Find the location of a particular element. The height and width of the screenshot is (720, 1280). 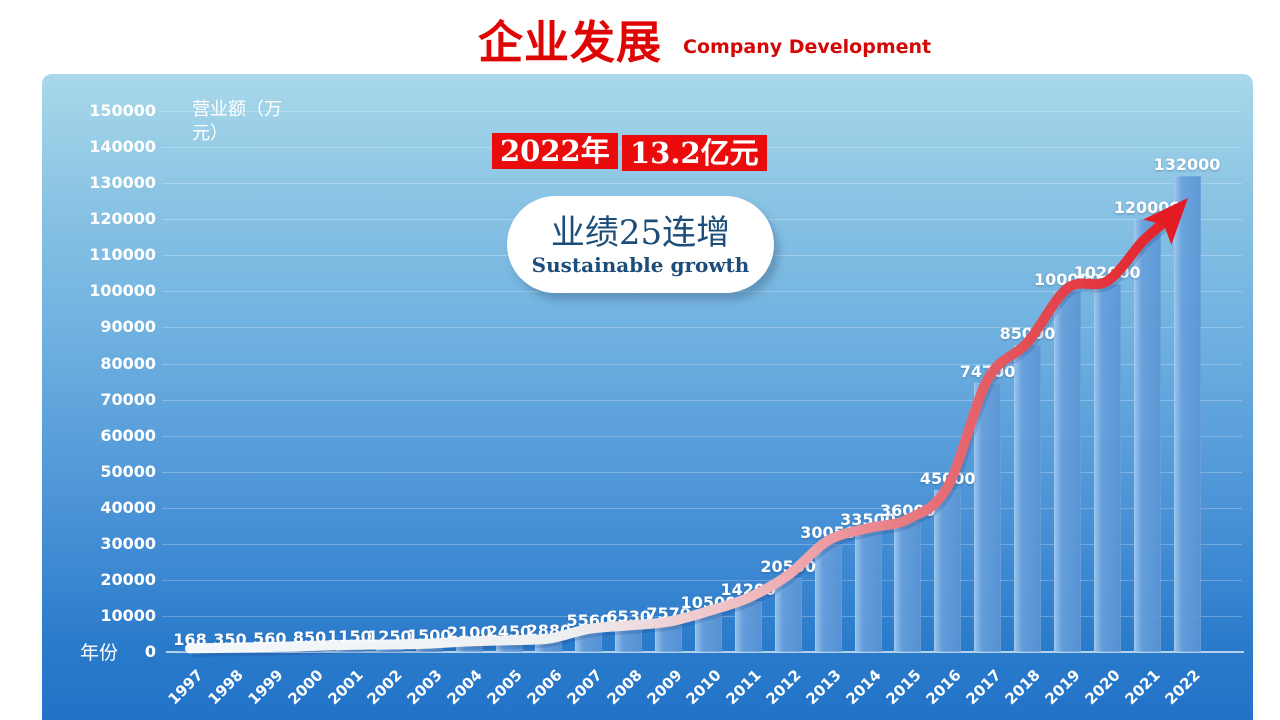

growth-badge: 业绩25连增 Sustainable growth is located at coordinates (640, 244).